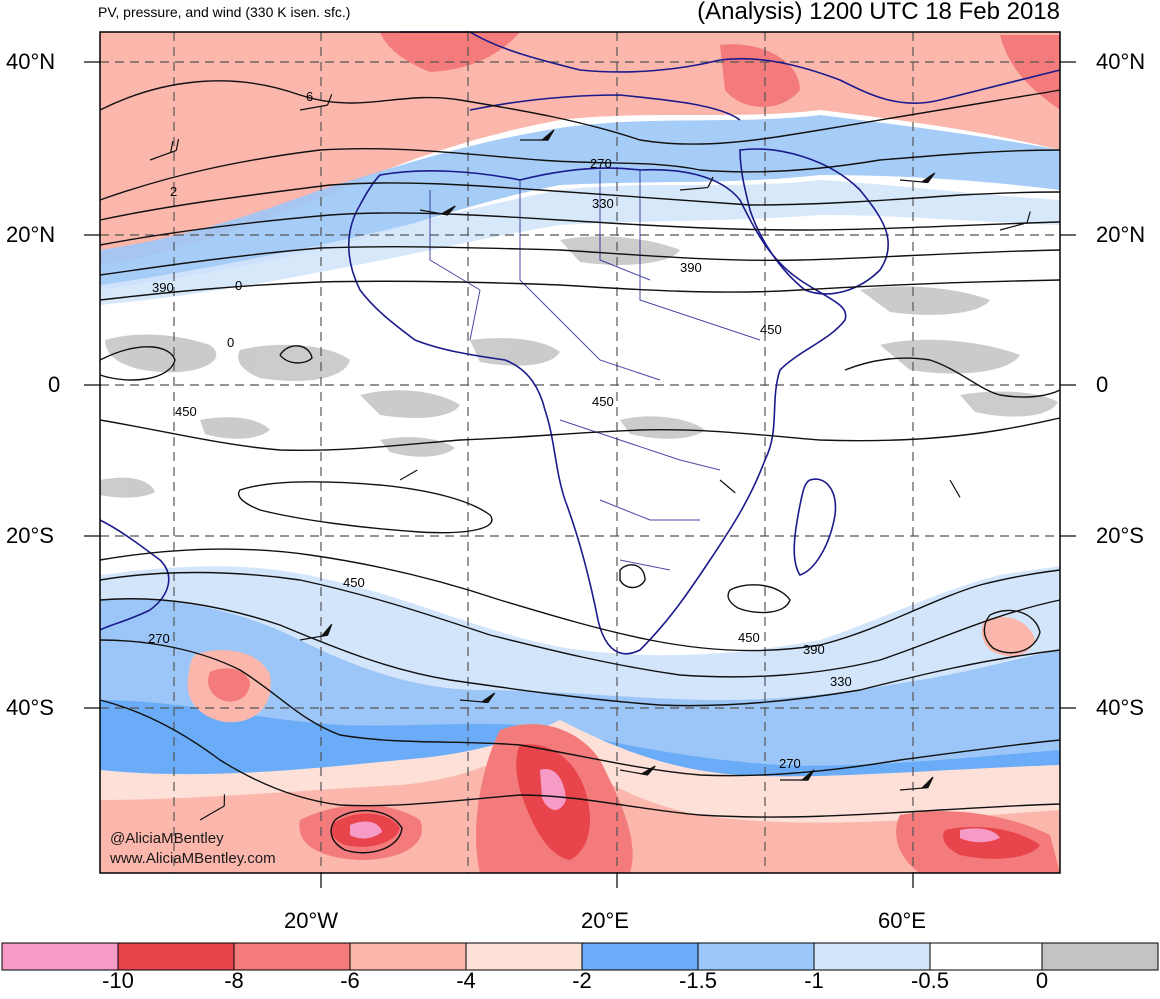 The image size is (1160, 999). I want to click on colorbar-tick-0: 0, so click(1042, 980).